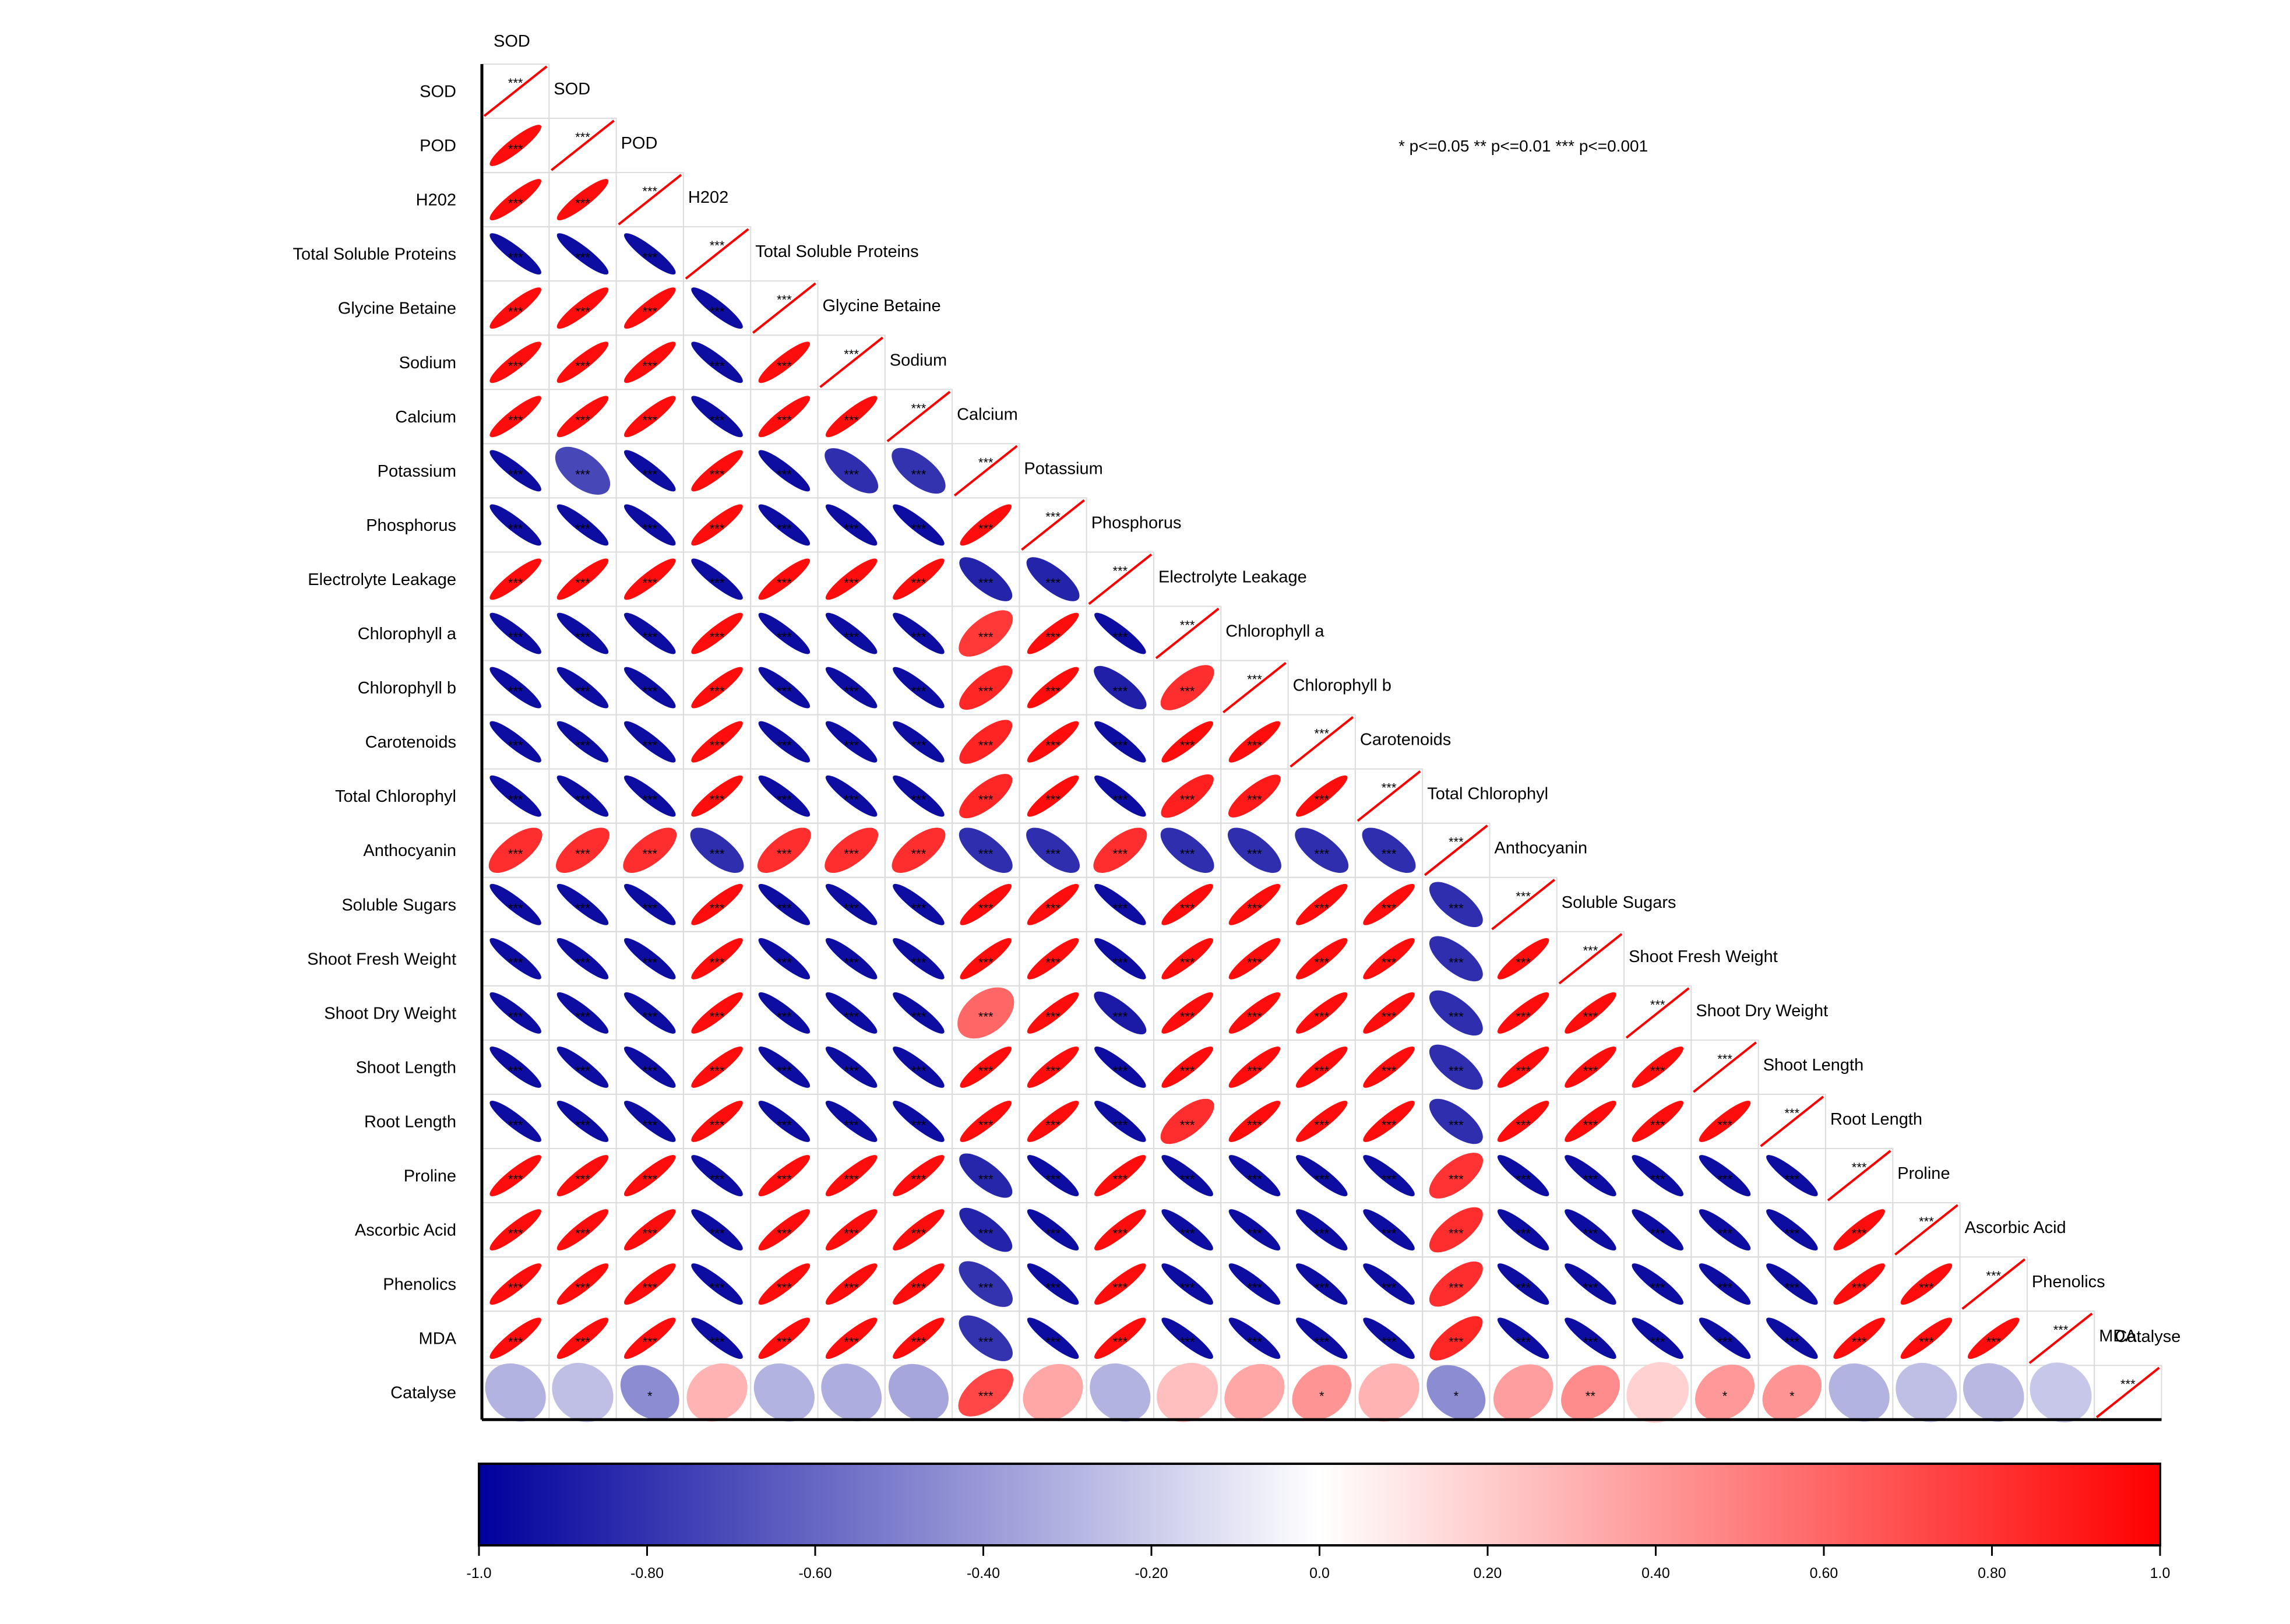 The image size is (2290, 1624). Describe the element at coordinates (1319, 1505) in the screenshot. I see `colorbar` at that location.